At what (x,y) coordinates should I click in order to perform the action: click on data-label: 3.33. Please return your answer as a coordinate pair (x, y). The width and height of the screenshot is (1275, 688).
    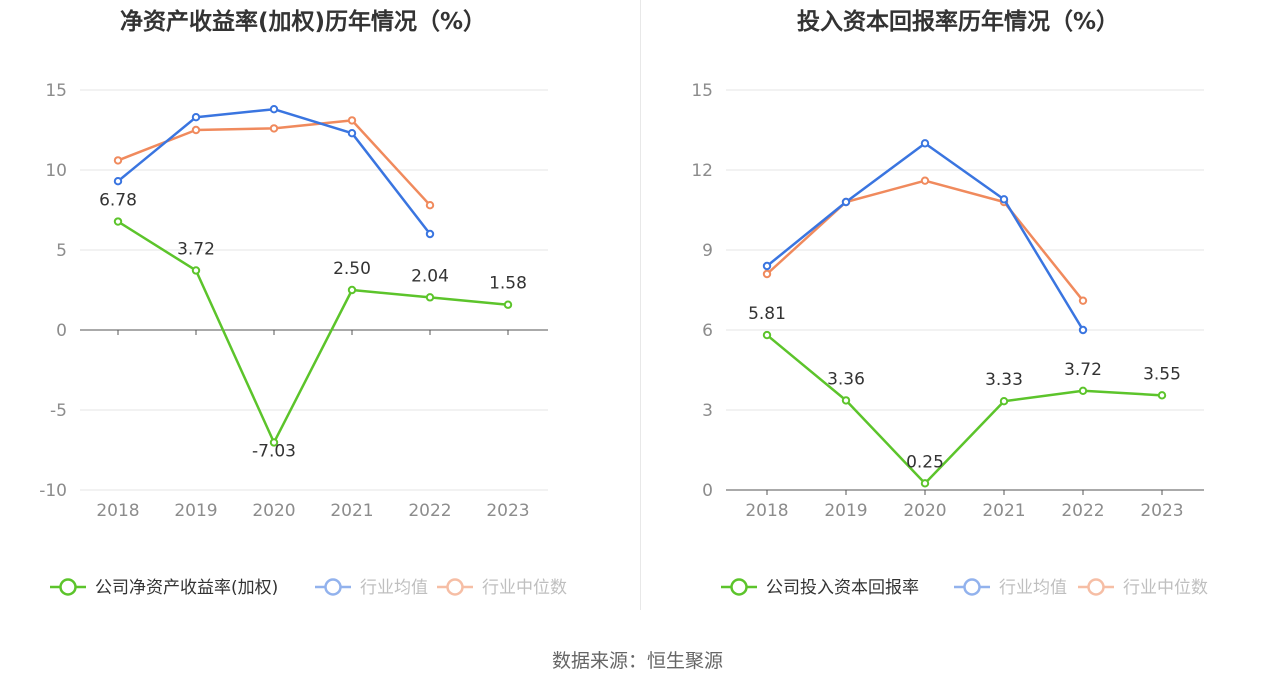
    Looking at the image, I should click on (1004, 380).